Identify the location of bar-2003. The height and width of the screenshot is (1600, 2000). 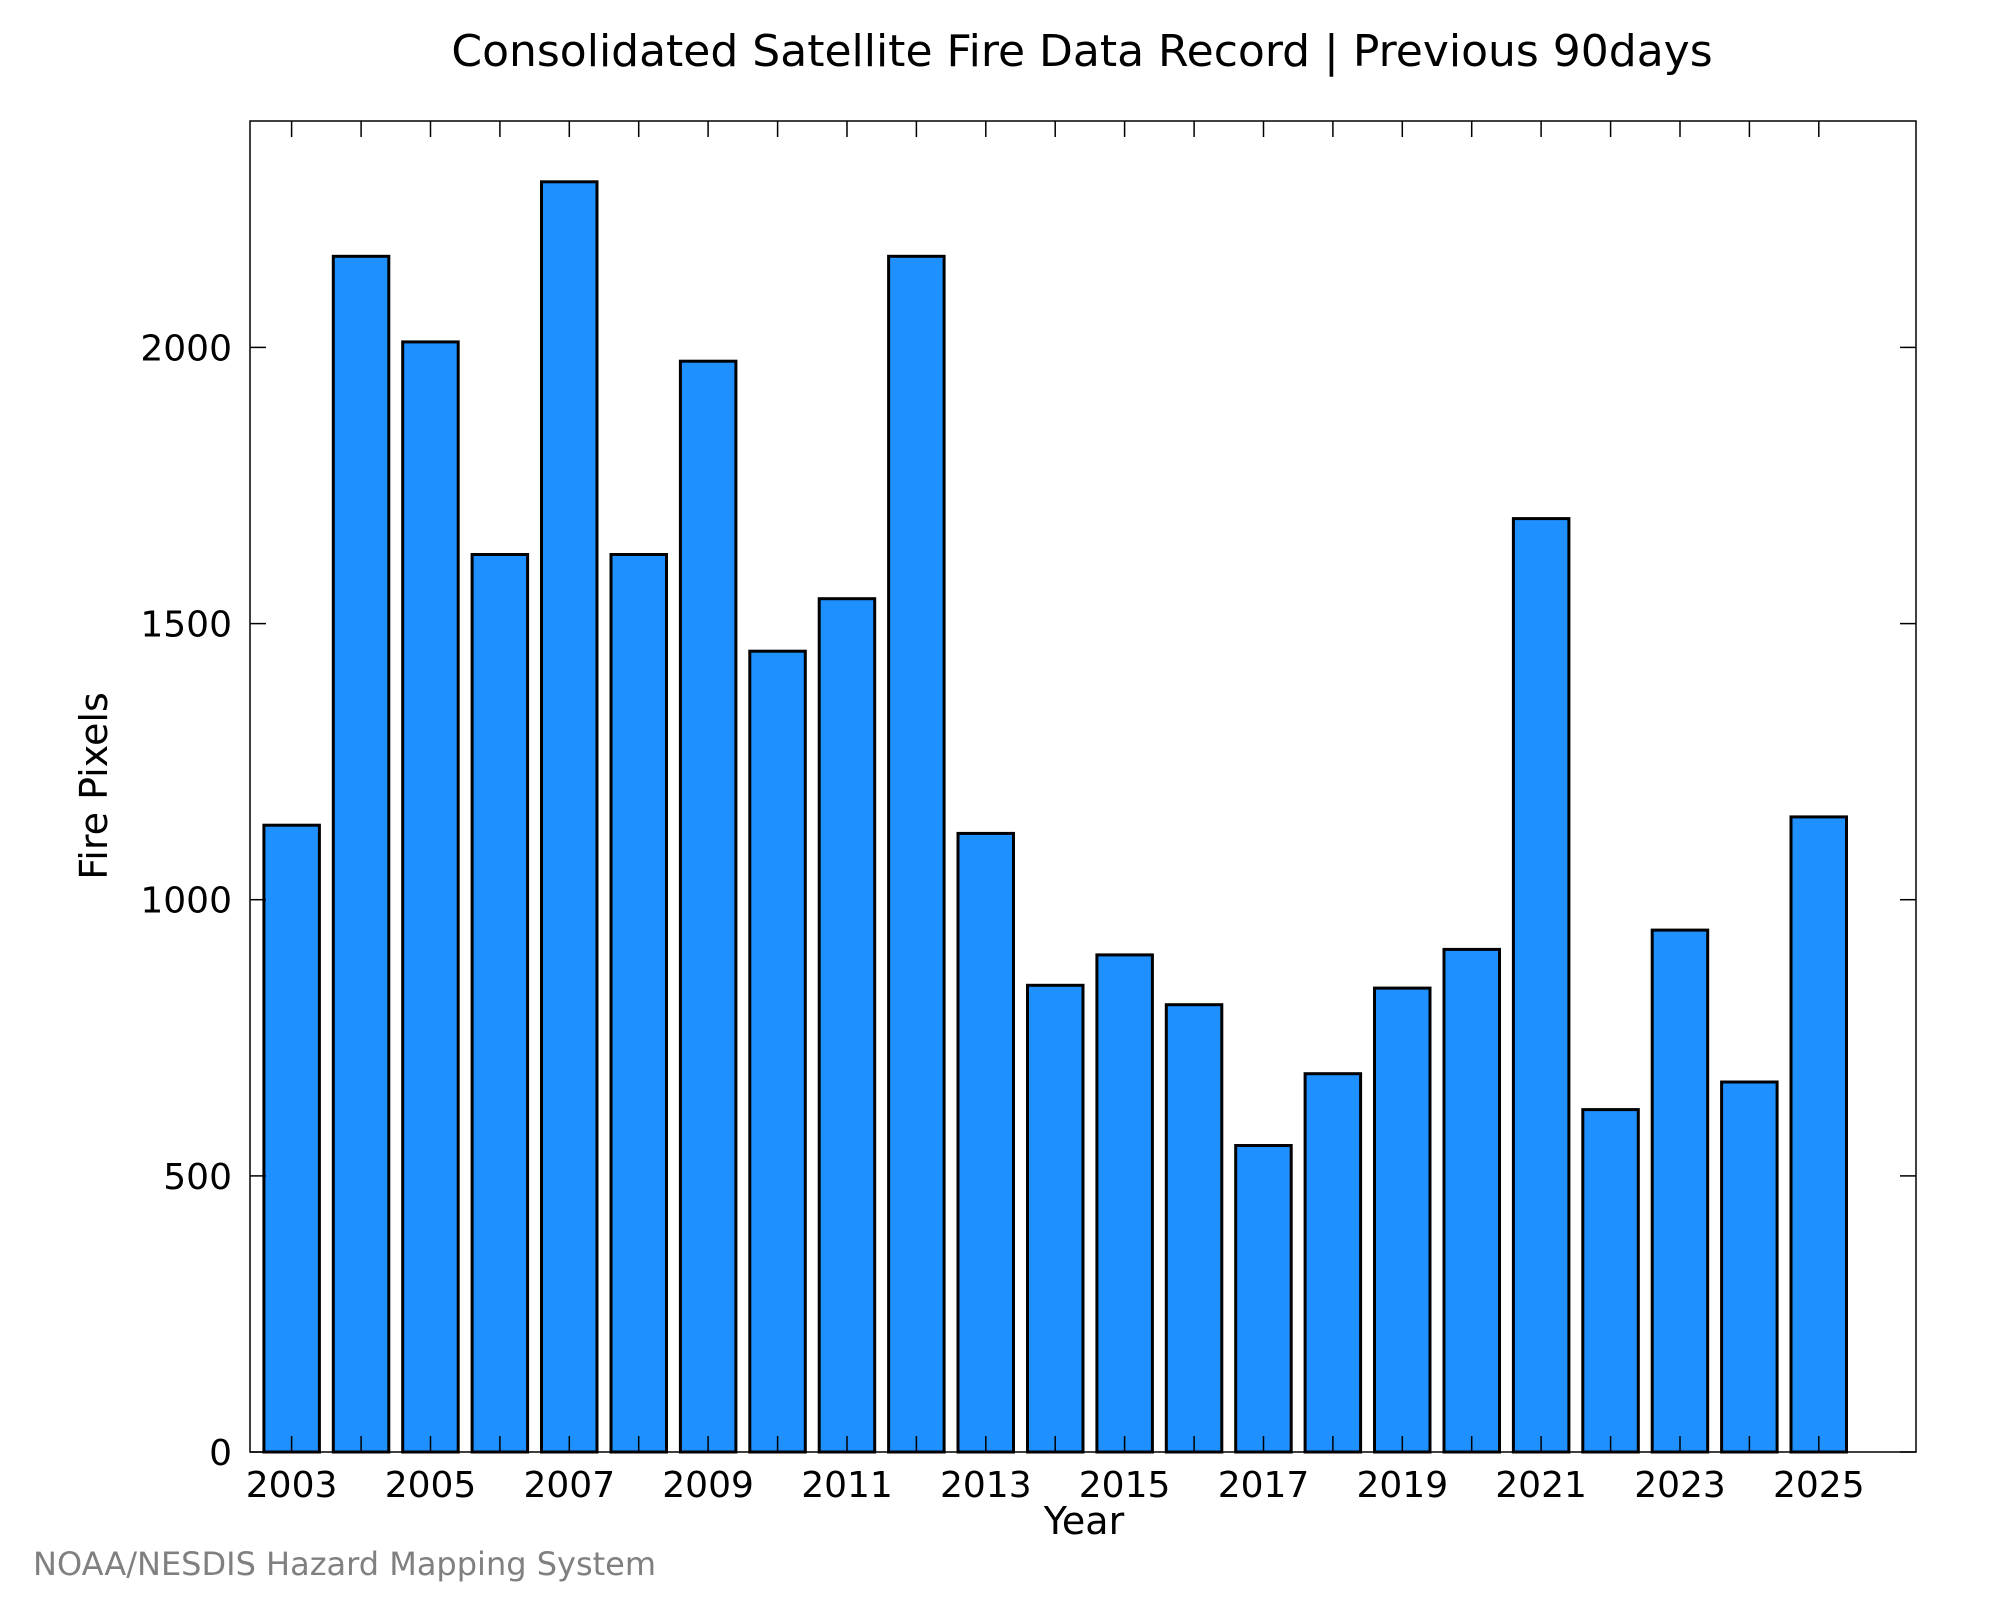
(291, 1138).